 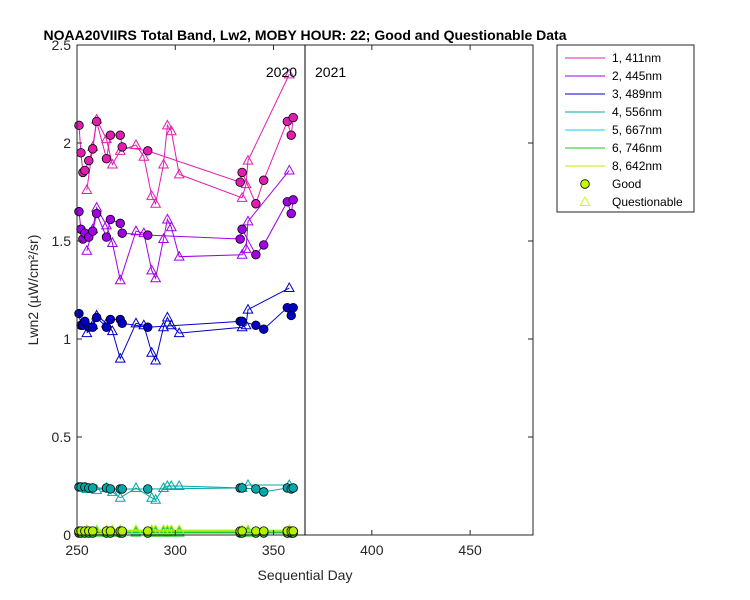 What do you see at coordinates (67, 339) in the screenshot?
I see `y-tick-label: 1` at bounding box center [67, 339].